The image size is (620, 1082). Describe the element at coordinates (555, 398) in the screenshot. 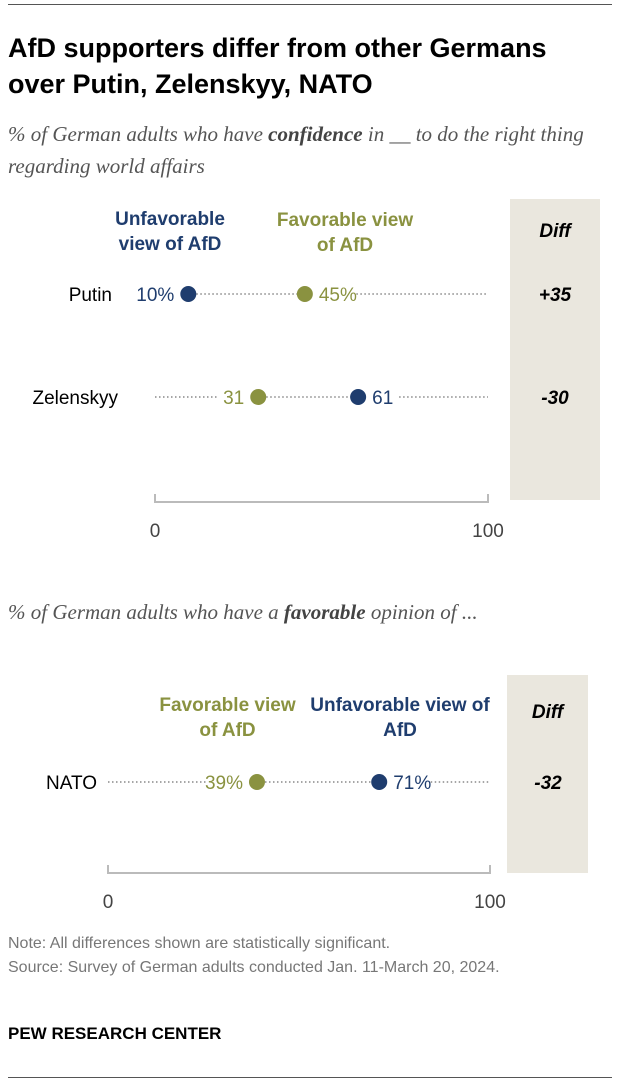

I see `diff-value: -30` at that location.